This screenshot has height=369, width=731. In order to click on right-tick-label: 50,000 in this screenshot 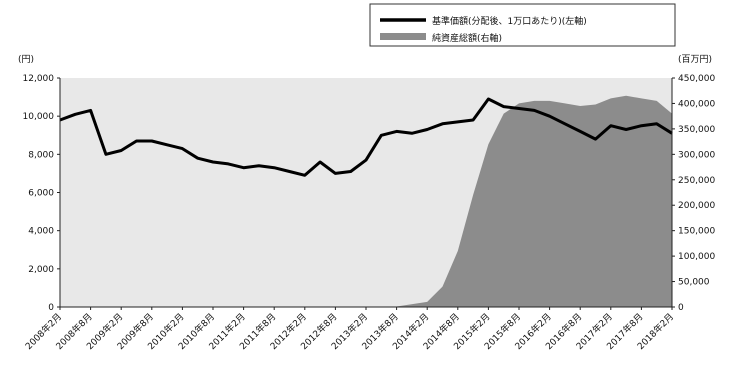, I will do `click(694, 283)`.